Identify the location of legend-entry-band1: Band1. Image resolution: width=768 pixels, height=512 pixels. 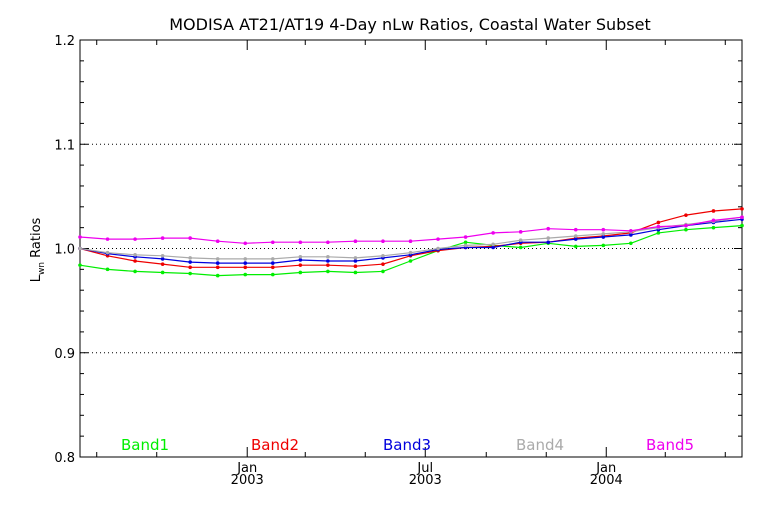
(145, 445).